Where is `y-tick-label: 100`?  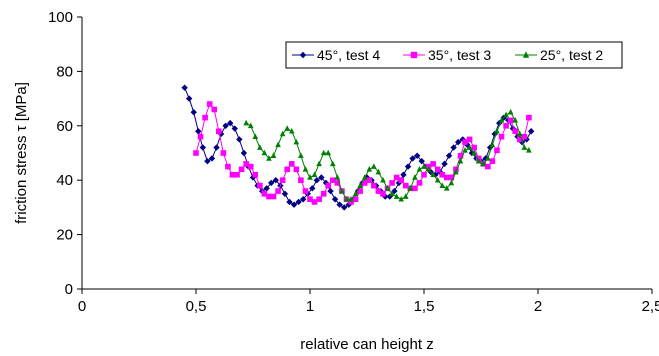 y-tick-label: 100 is located at coordinates (60, 17).